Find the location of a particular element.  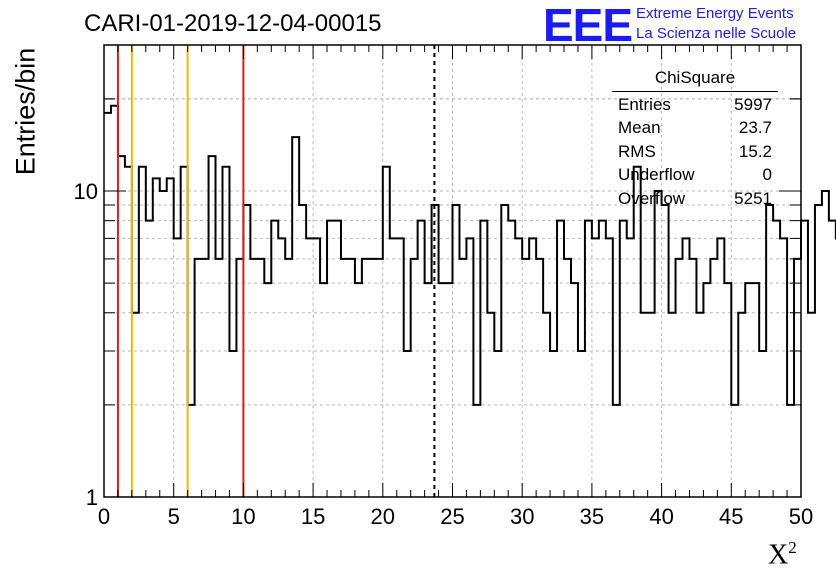

x-tick-label: 25 is located at coordinates (452, 516).